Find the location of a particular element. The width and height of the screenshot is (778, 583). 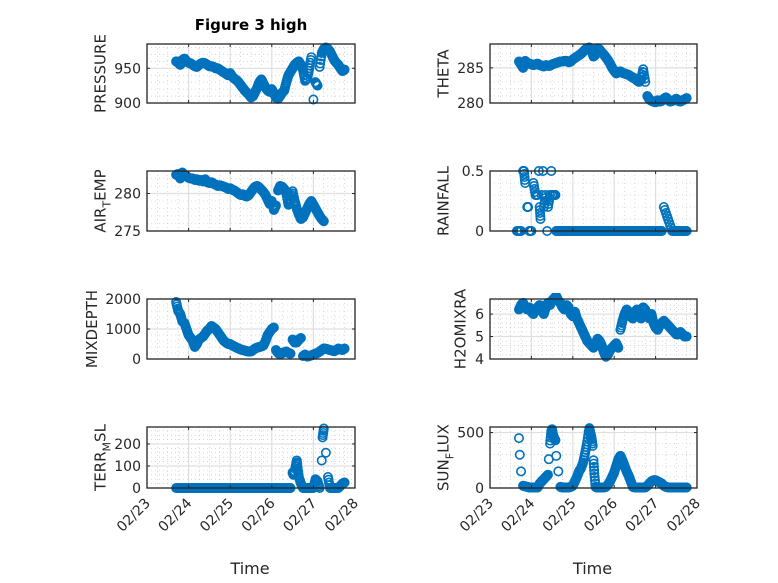

y-tick-label: 275 is located at coordinates (127, 232).